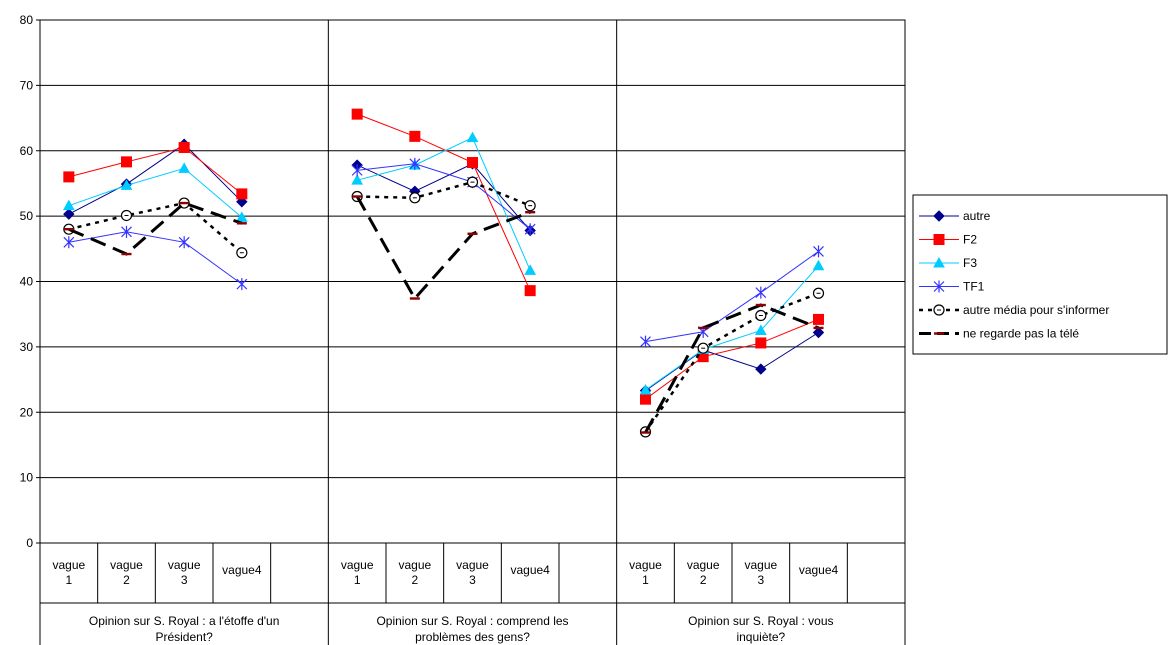  I want to click on group-label: problèmes des gens?, so click(472, 637).